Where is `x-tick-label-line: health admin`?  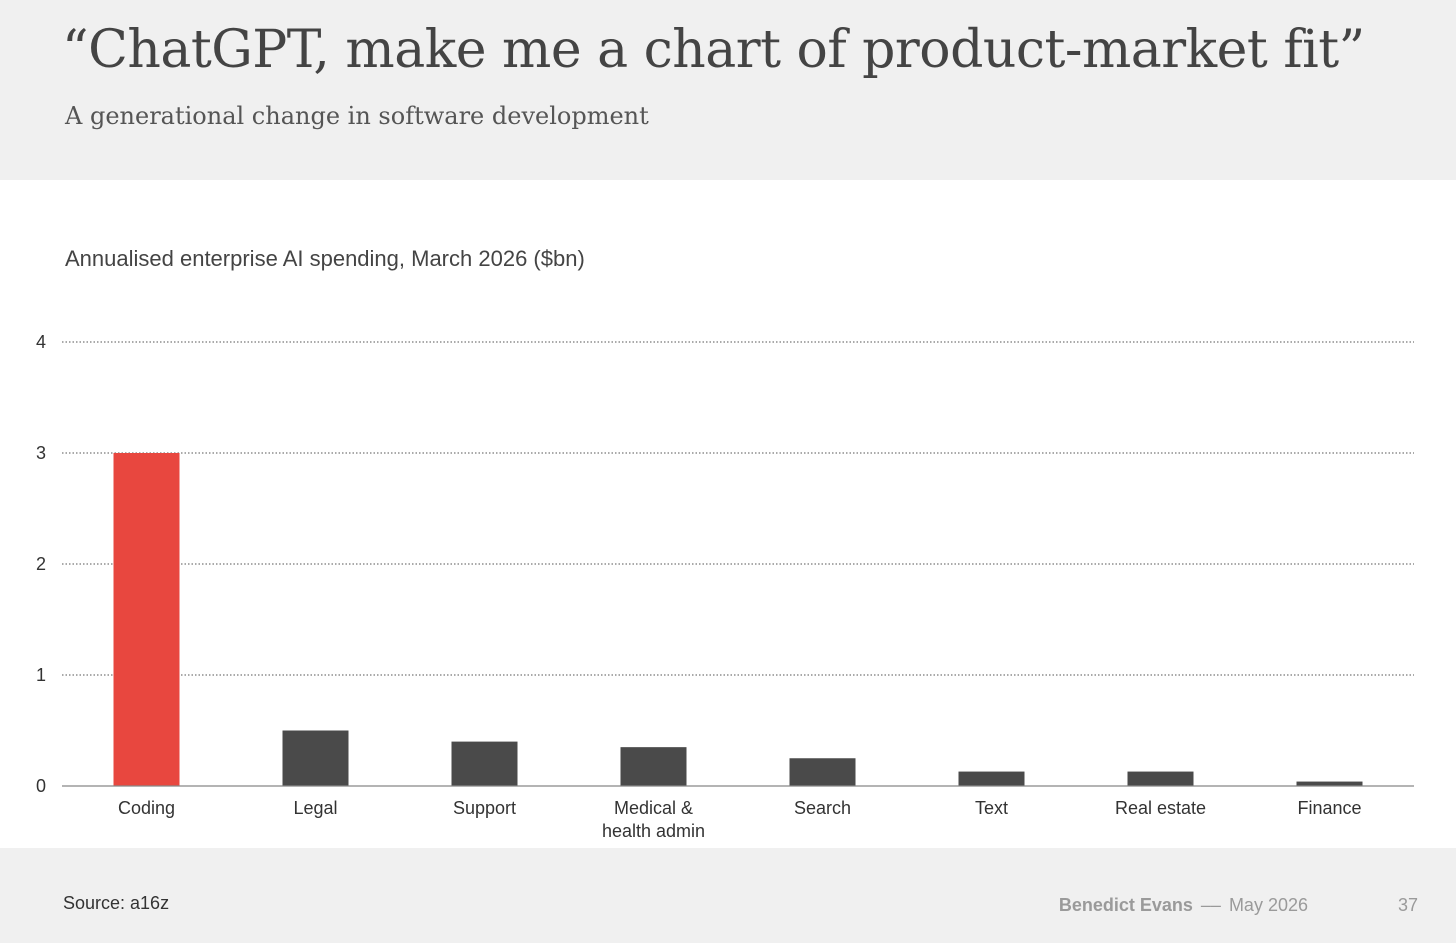
x-tick-label-line: health admin is located at coordinates (653, 831).